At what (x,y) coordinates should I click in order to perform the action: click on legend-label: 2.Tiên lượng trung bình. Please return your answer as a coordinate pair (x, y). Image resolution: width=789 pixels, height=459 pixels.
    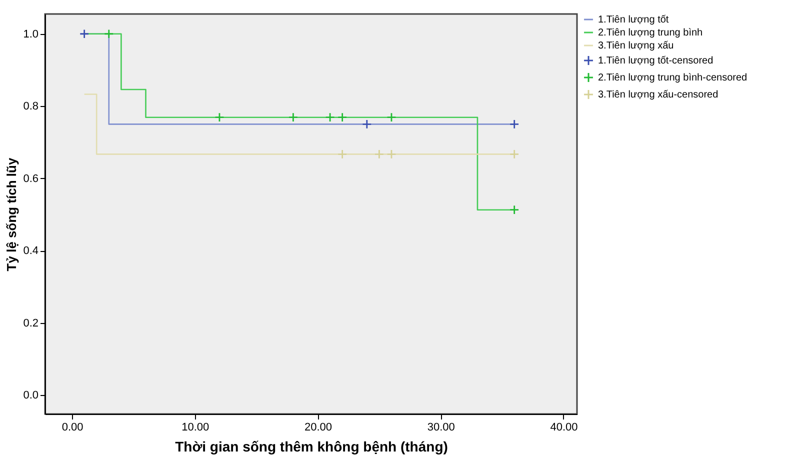
    Looking at the image, I should click on (650, 33).